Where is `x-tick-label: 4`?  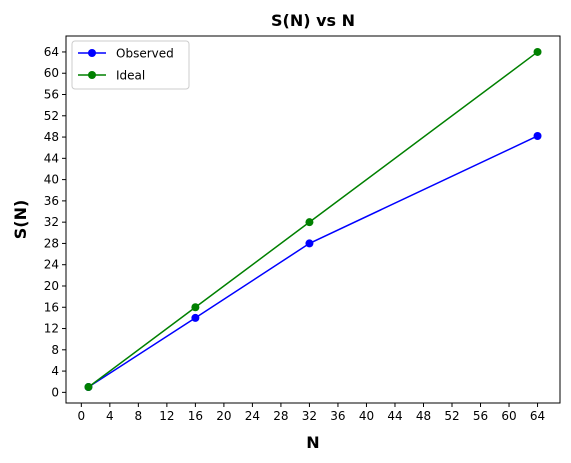
x-tick-label: 4 is located at coordinates (110, 416).